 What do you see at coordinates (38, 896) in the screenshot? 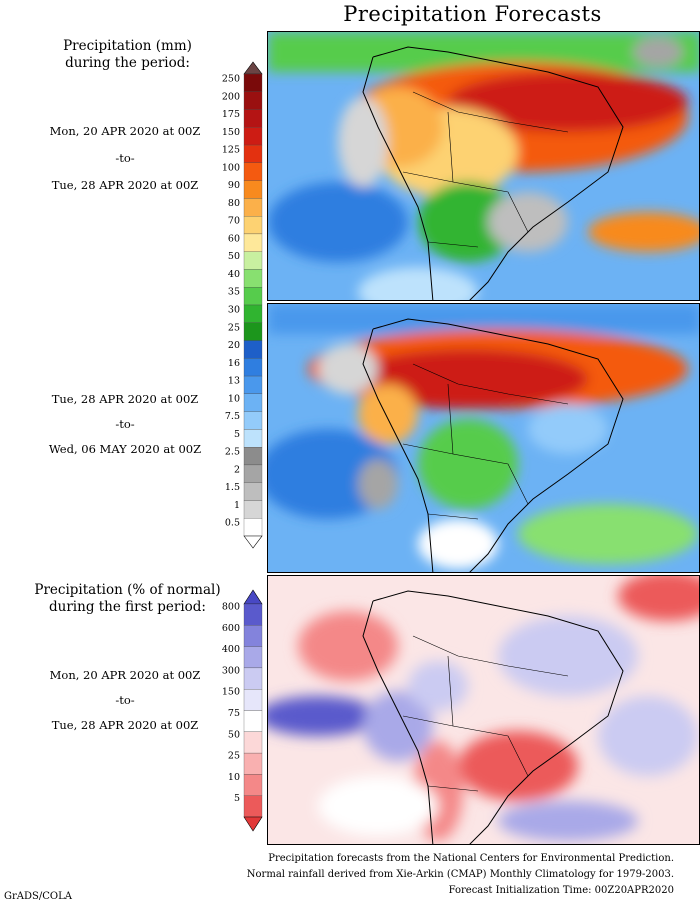
I see `grads-credit: GrADS/COLA` at bounding box center [38, 896].